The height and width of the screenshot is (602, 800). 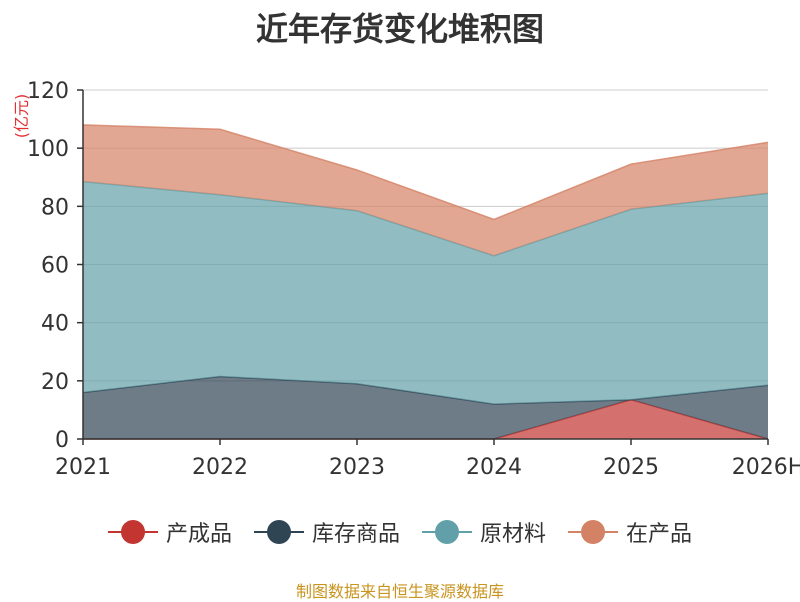 I want to click on legend-item: 原材料, so click(x=484, y=532).